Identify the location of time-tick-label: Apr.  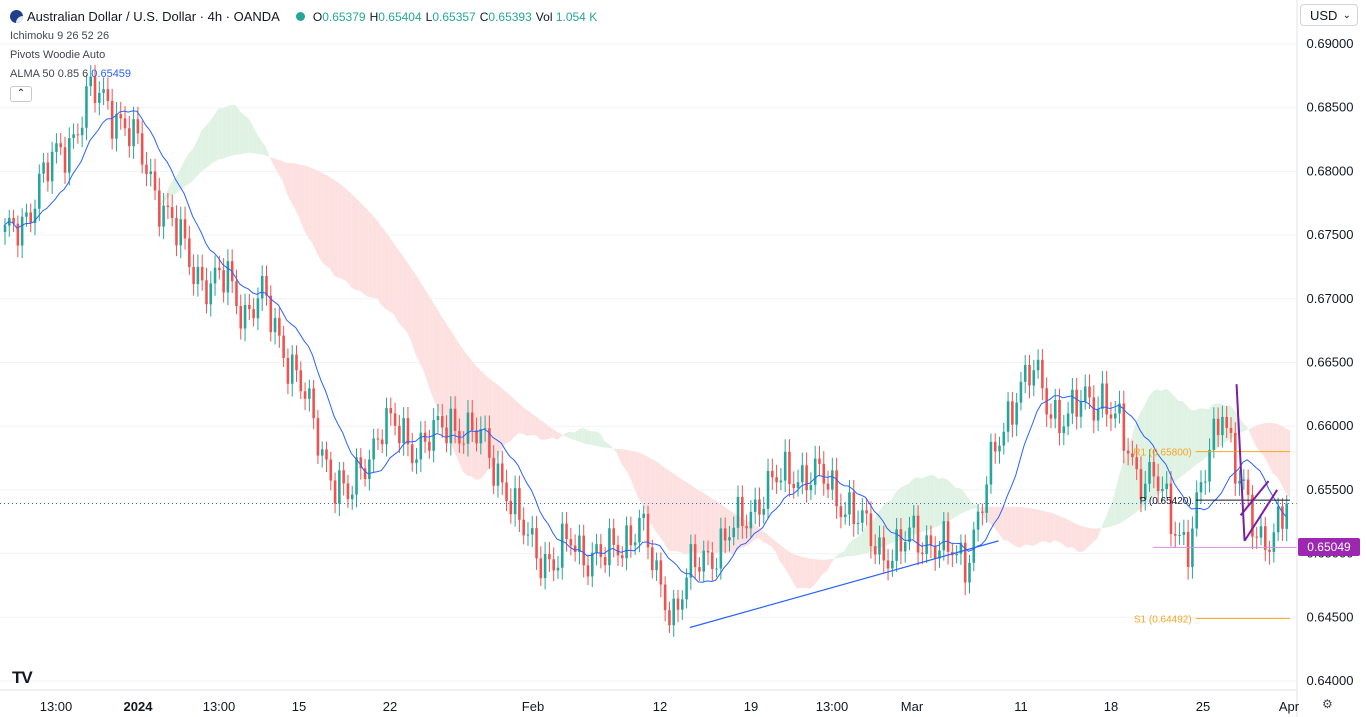
(1289, 706).